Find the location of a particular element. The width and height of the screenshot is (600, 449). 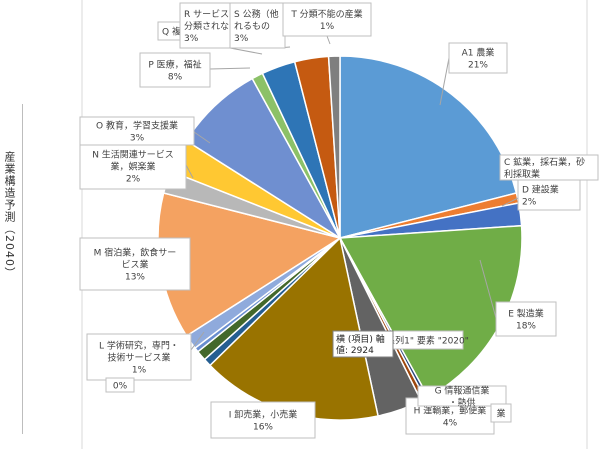

slice-callout: I 卸売業，小売業 16% is located at coordinates (263, 420).